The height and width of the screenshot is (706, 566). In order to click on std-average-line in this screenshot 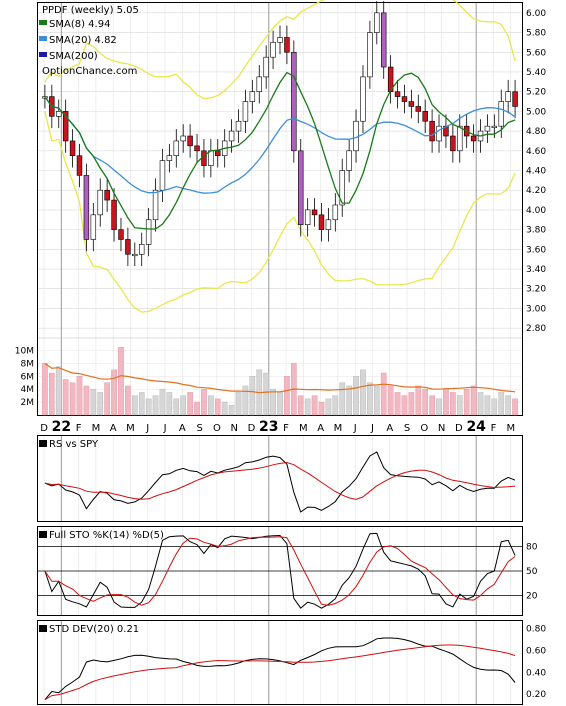, I will do `click(280, 672)`.